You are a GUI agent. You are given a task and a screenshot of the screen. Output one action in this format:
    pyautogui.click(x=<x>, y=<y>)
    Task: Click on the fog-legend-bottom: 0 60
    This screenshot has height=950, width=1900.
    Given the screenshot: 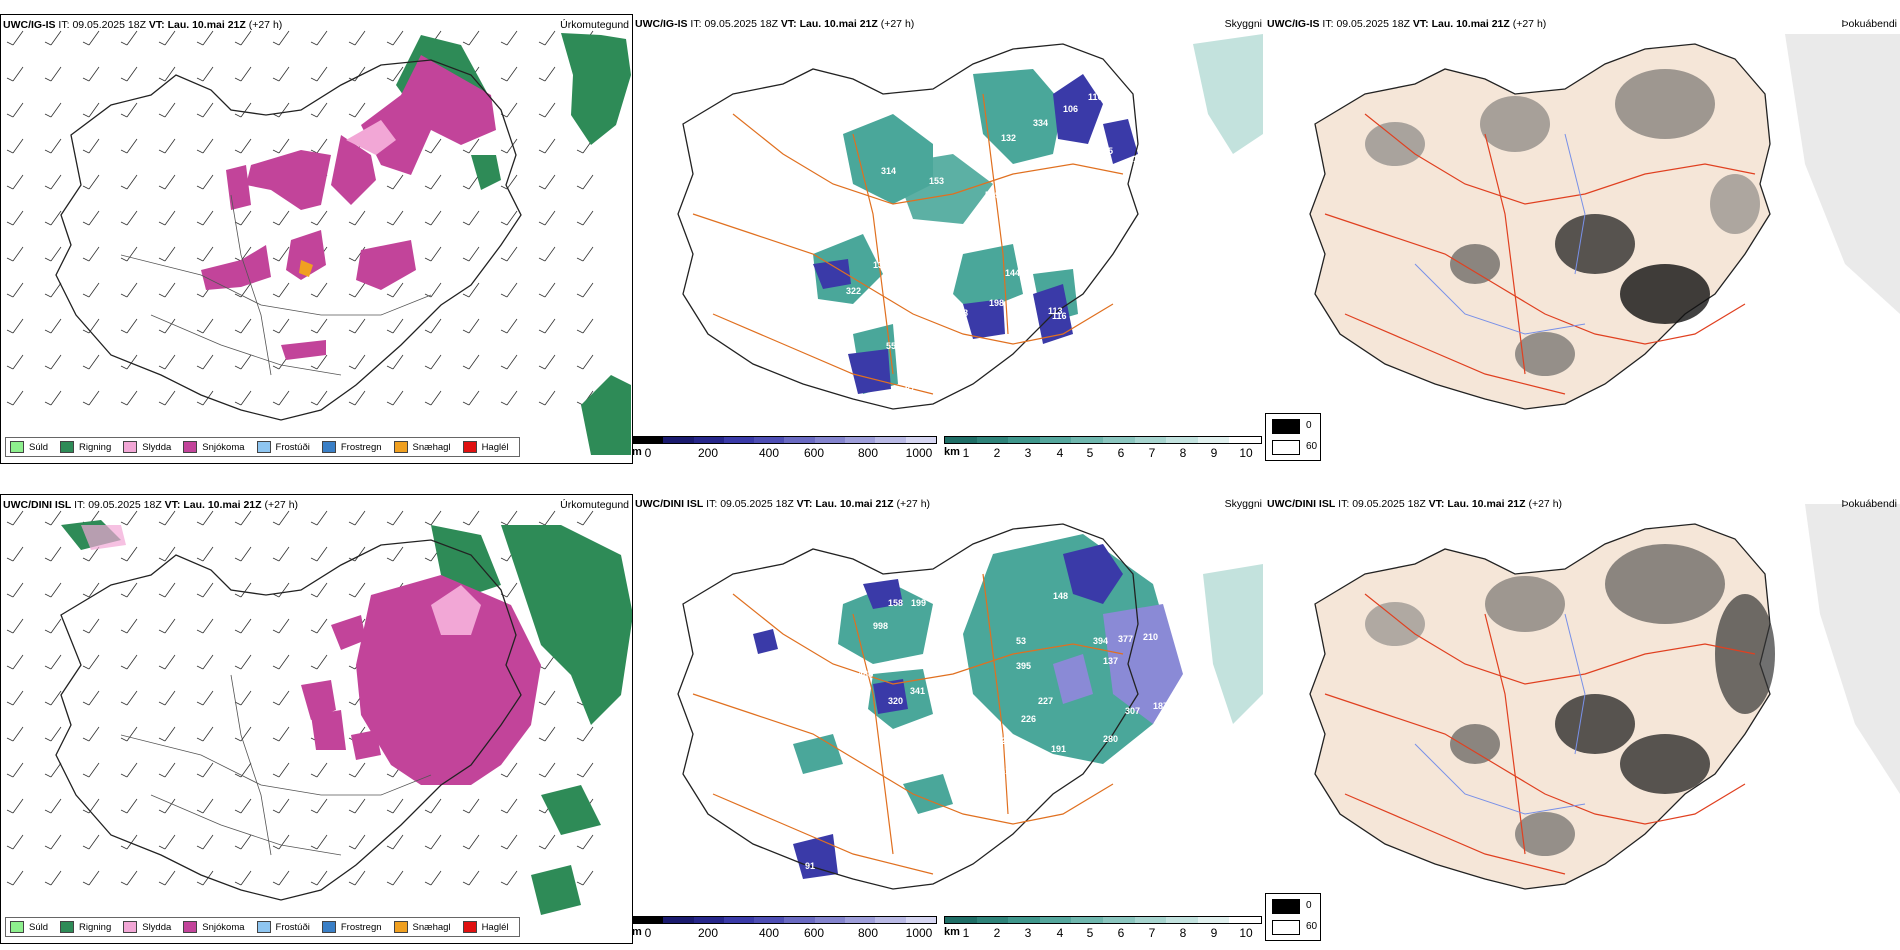 What is the action you would take?
    pyautogui.click(x=1293, y=917)
    